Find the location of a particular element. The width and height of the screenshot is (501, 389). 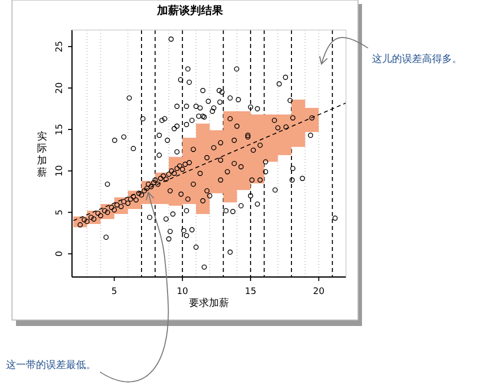

y-axis-title: 实际加薪 is located at coordinates (42, 154).